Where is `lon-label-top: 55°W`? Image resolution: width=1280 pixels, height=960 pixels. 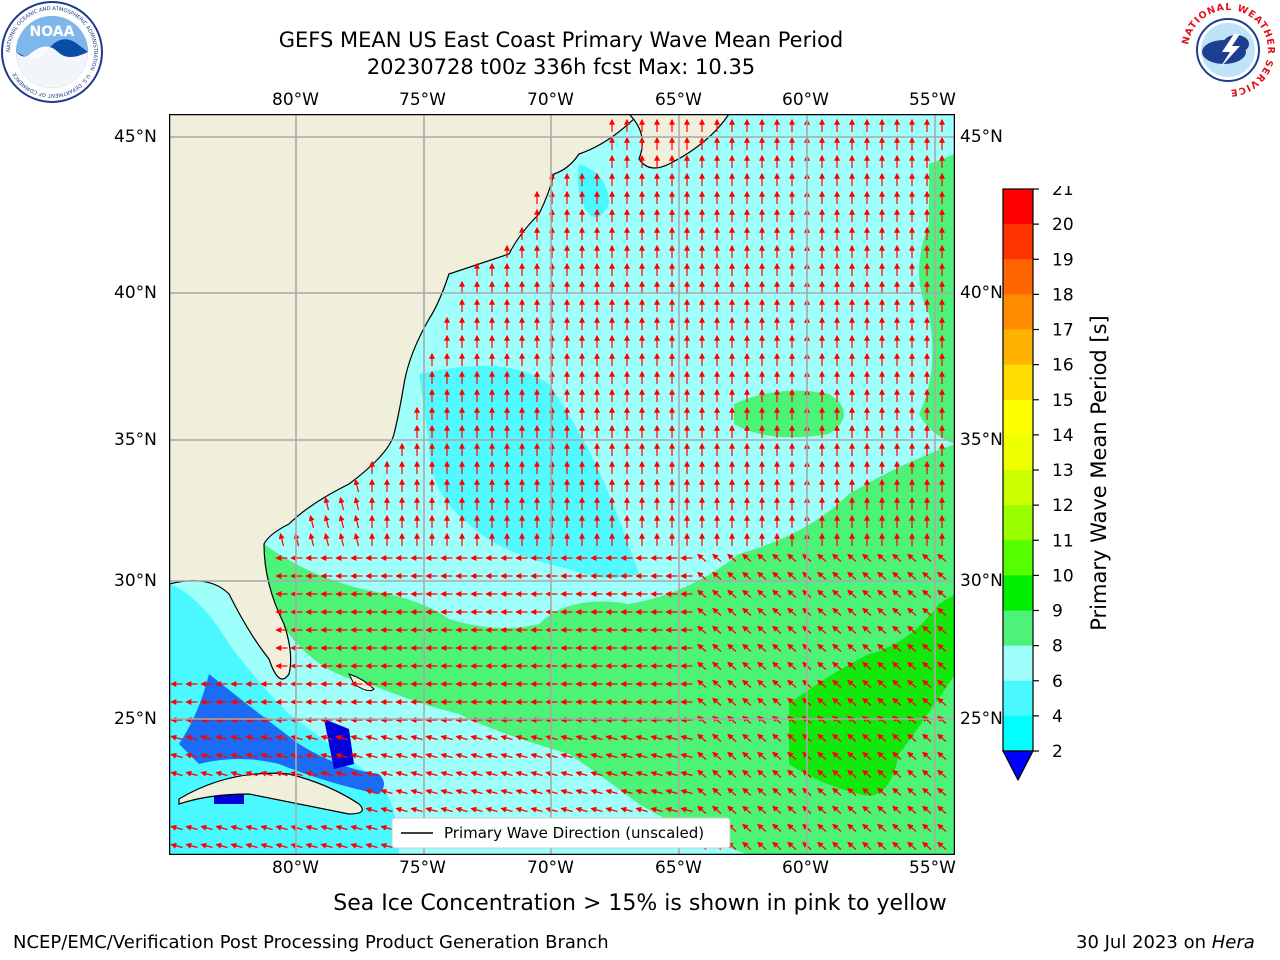 lon-label-top: 55°W is located at coordinates (932, 100).